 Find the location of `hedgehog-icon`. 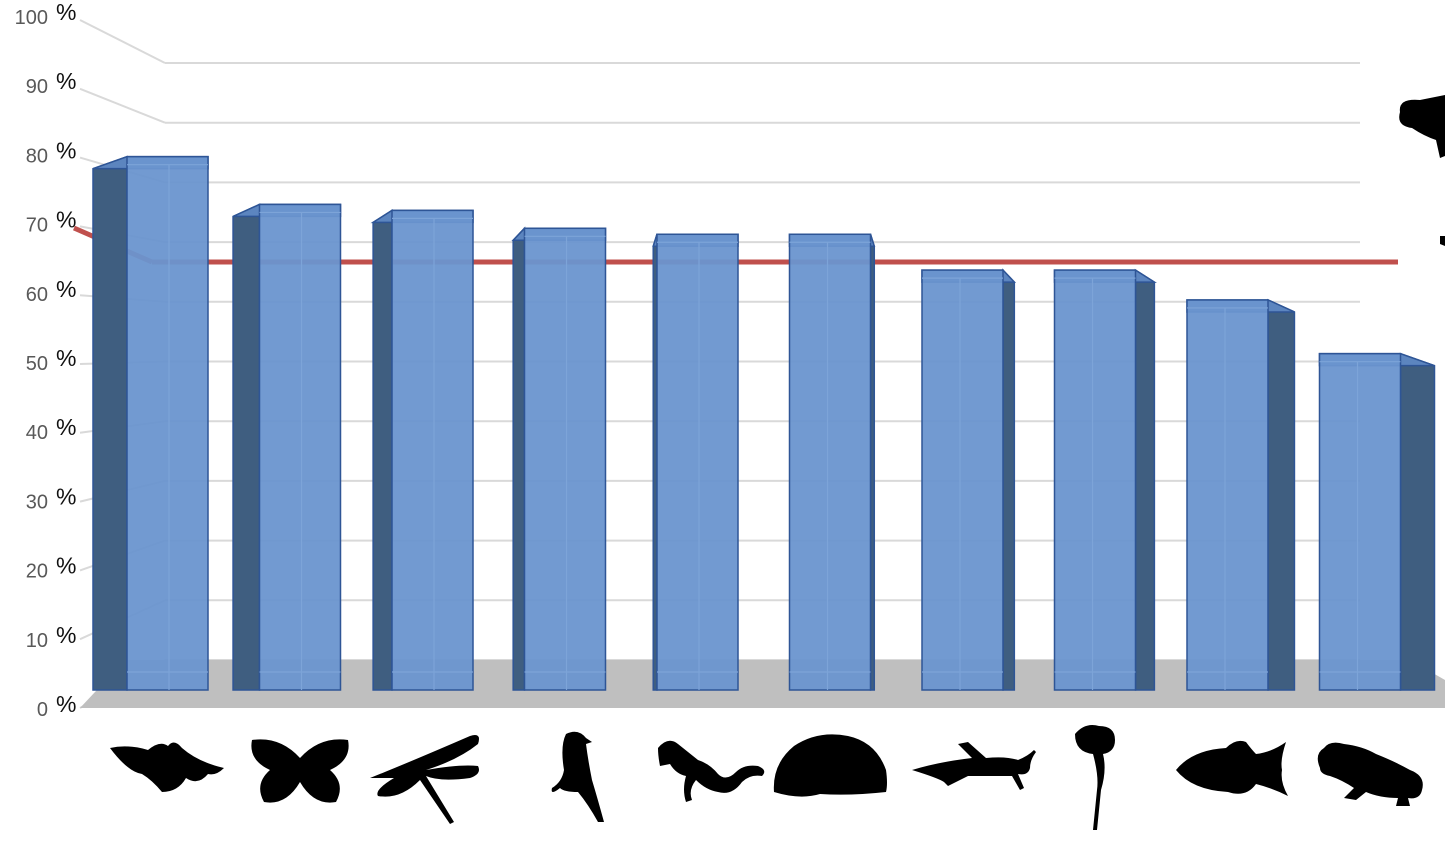

hedgehog-icon is located at coordinates (830, 765).